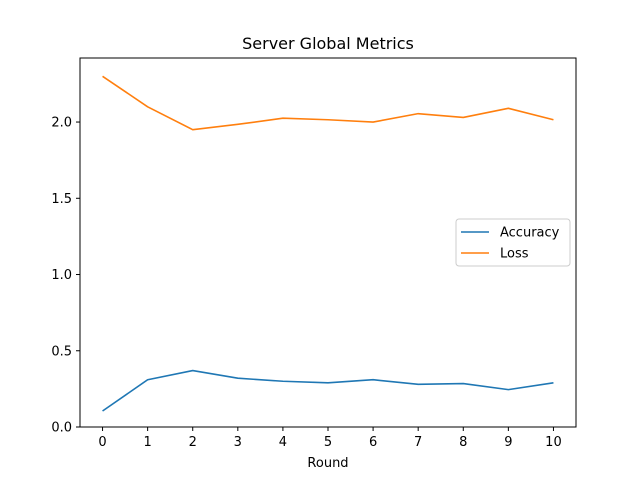  I want to click on y-tick-label: 0.5, so click(61, 351).